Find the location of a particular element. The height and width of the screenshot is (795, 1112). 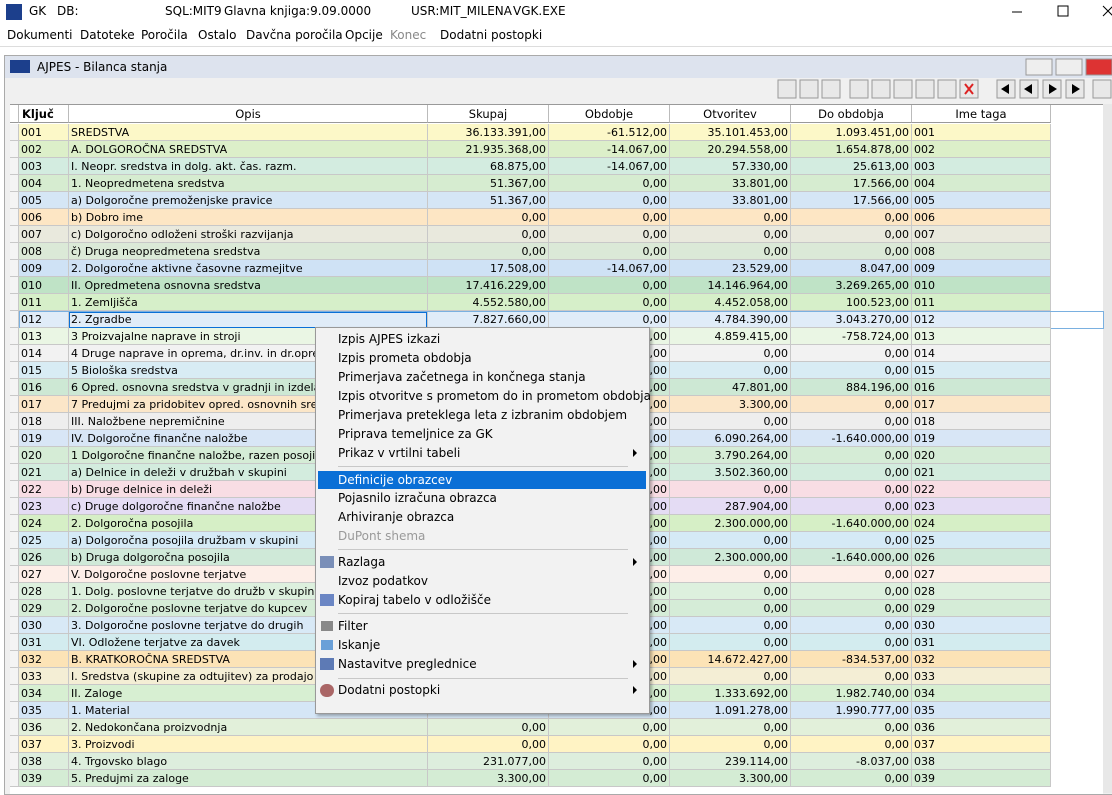

maximize is located at coordinates (1063, 11).